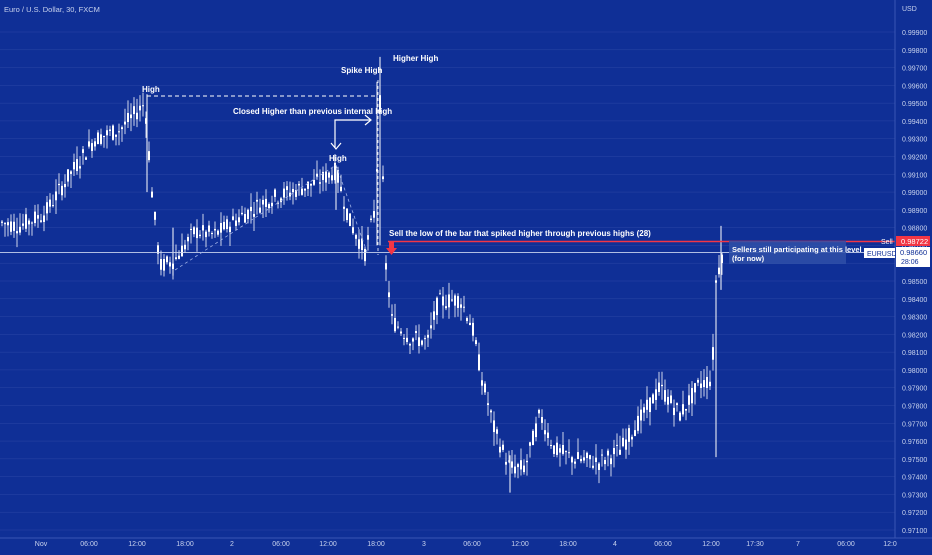 The height and width of the screenshot is (555, 932). Describe the element at coordinates (748, 258) in the screenshot. I see `annotation-sellers-line2: (for now)` at that location.